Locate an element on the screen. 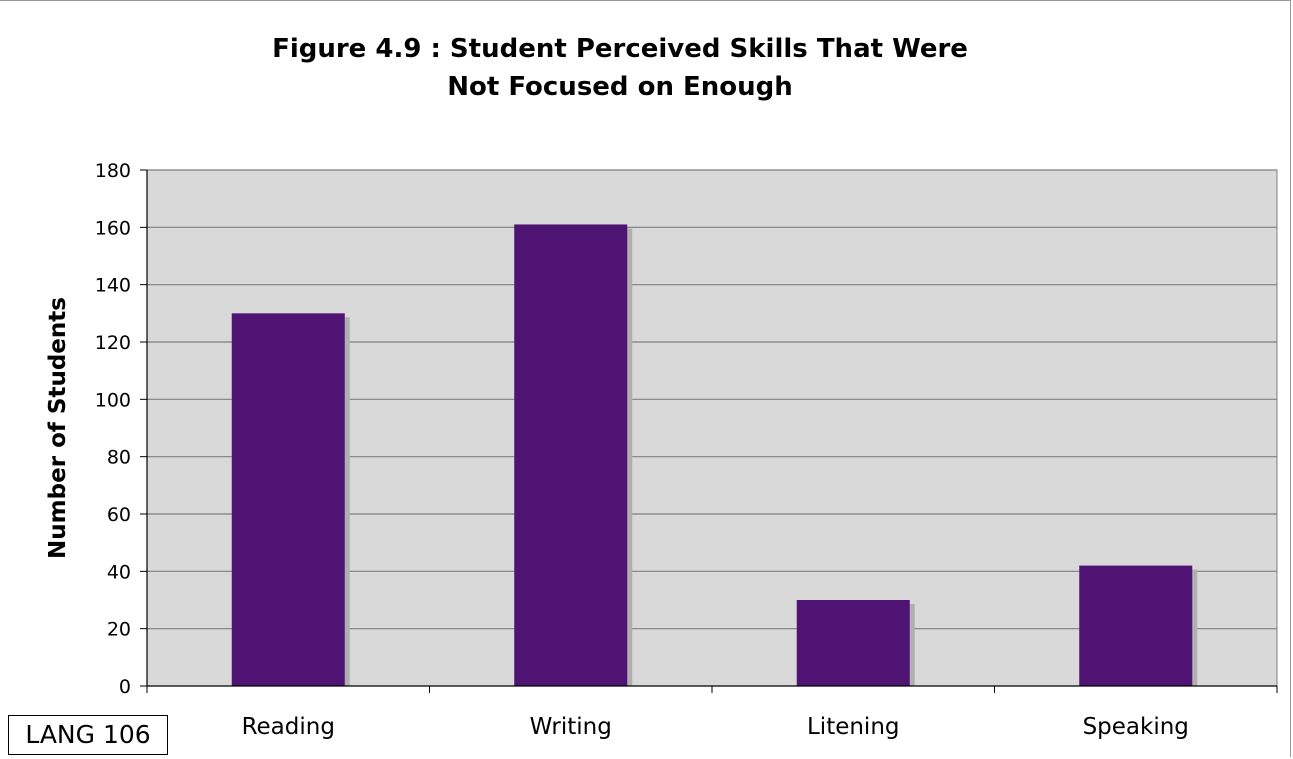 The image size is (1293, 759). y-tick-label: 80 is located at coordinates (119, 458).